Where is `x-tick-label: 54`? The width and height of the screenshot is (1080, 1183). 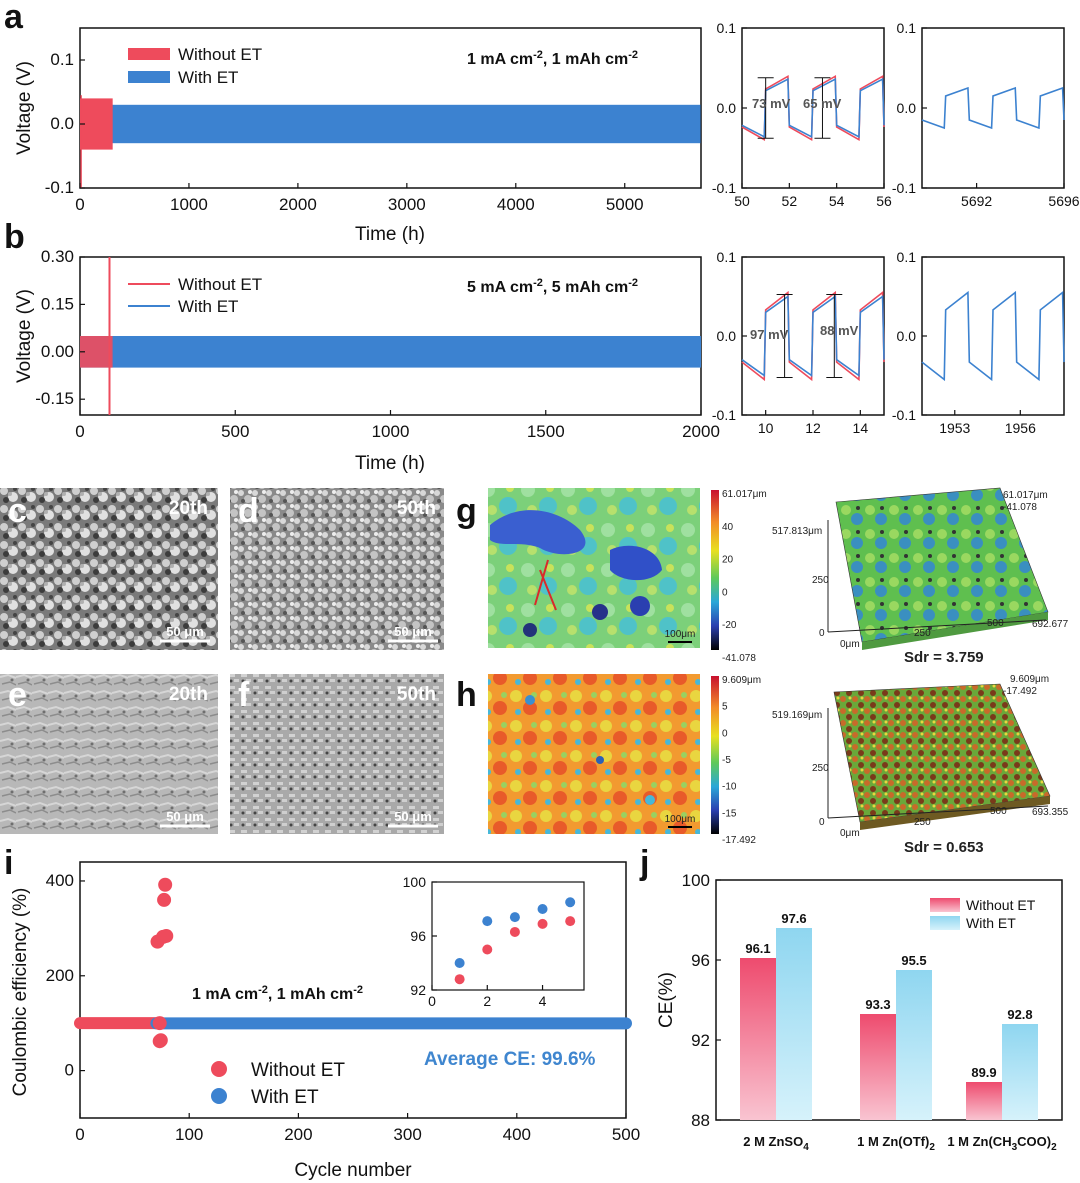
x-tick-label: 54 is located at coordinates (837, 201).